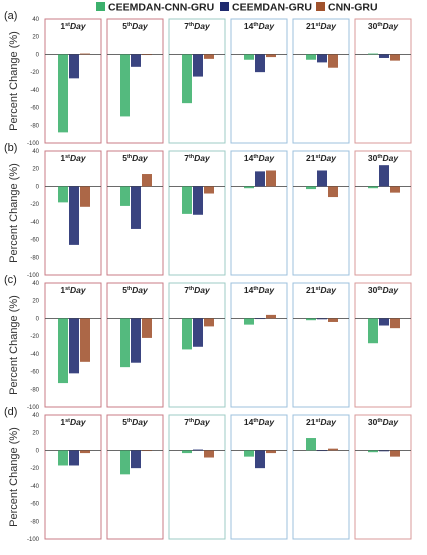 Image resolution: width=427 pixels, height=555 pixels. What do you see at coordinates (10, 16) in the screenshot?
I see `row-label: (a)` at bounding box center [10, 16].